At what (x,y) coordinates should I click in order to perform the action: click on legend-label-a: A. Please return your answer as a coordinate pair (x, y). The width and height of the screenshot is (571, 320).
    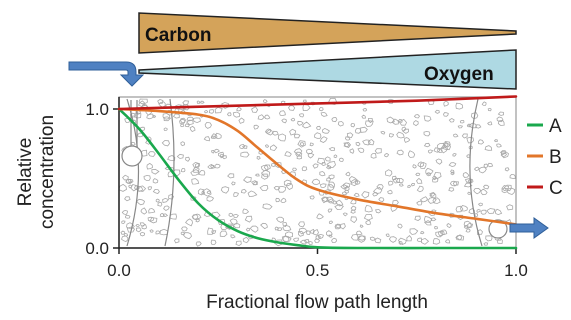
    Looking at the image, I should click on (555, 126).